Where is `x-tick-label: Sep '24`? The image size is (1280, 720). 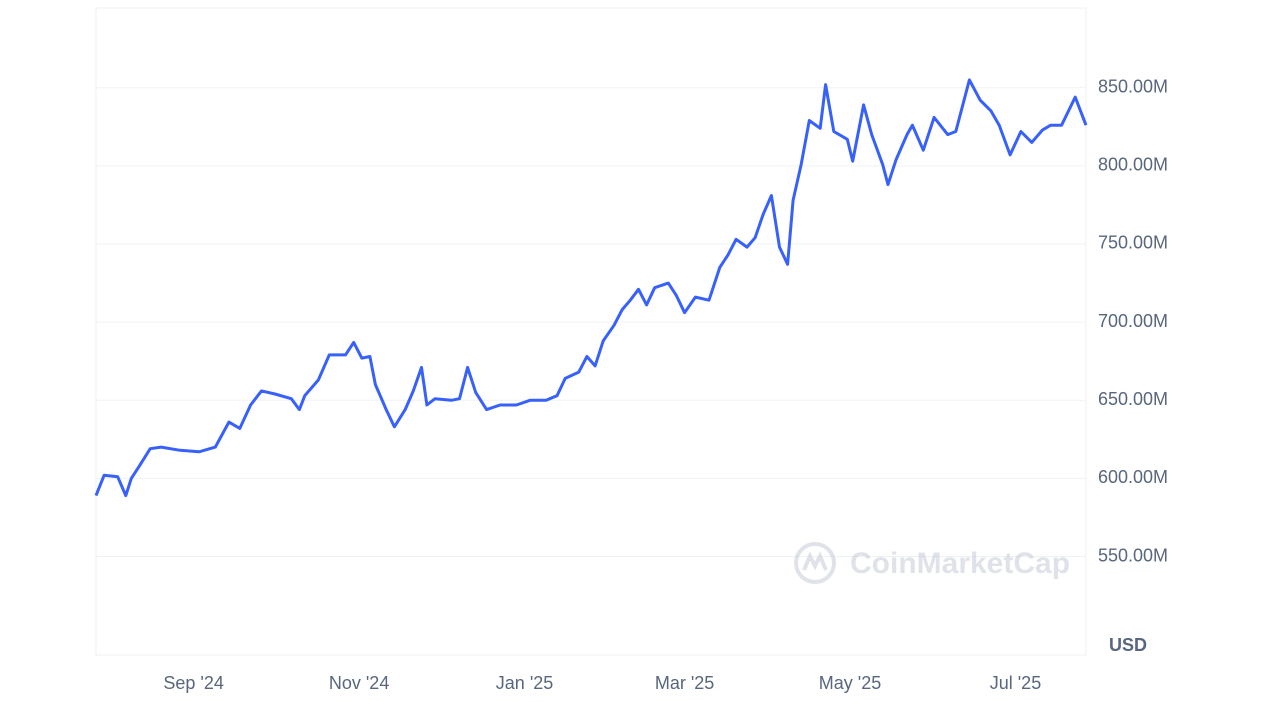 x-tick-label: Sep '24 is located at coordinates (193, 683).